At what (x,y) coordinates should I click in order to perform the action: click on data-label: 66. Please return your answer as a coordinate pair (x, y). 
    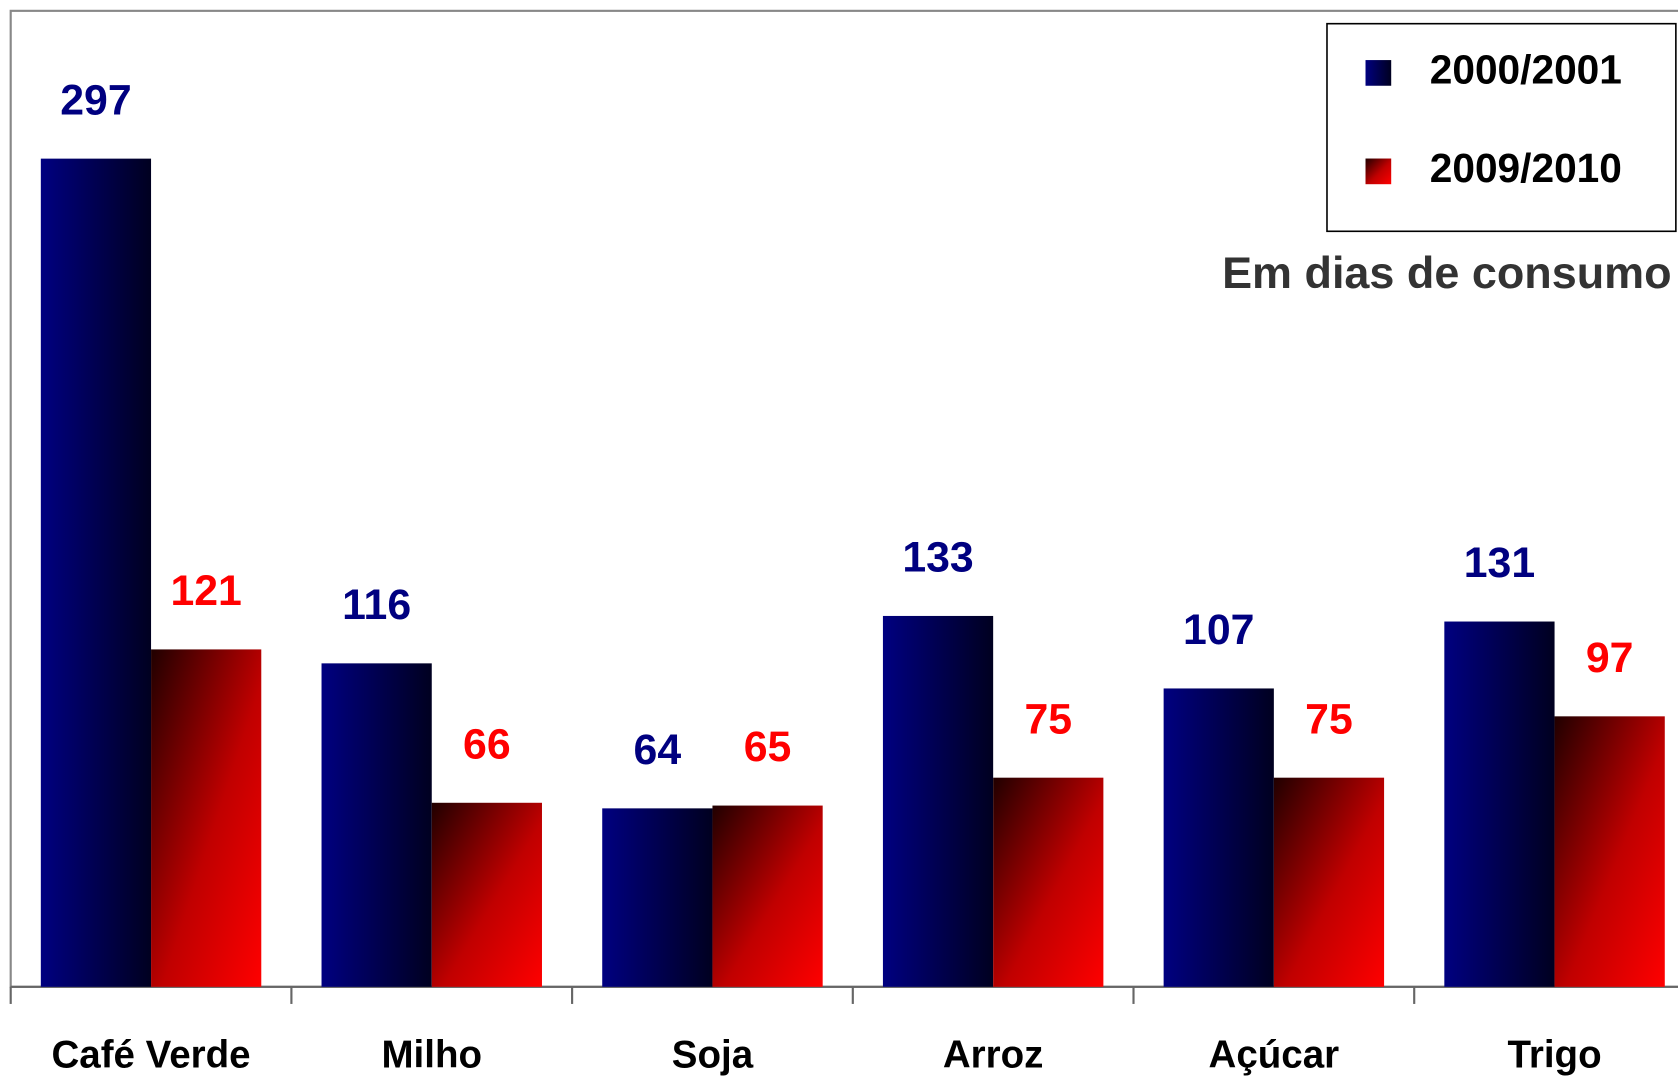
    Looking at the image, I should click on (487, 744).